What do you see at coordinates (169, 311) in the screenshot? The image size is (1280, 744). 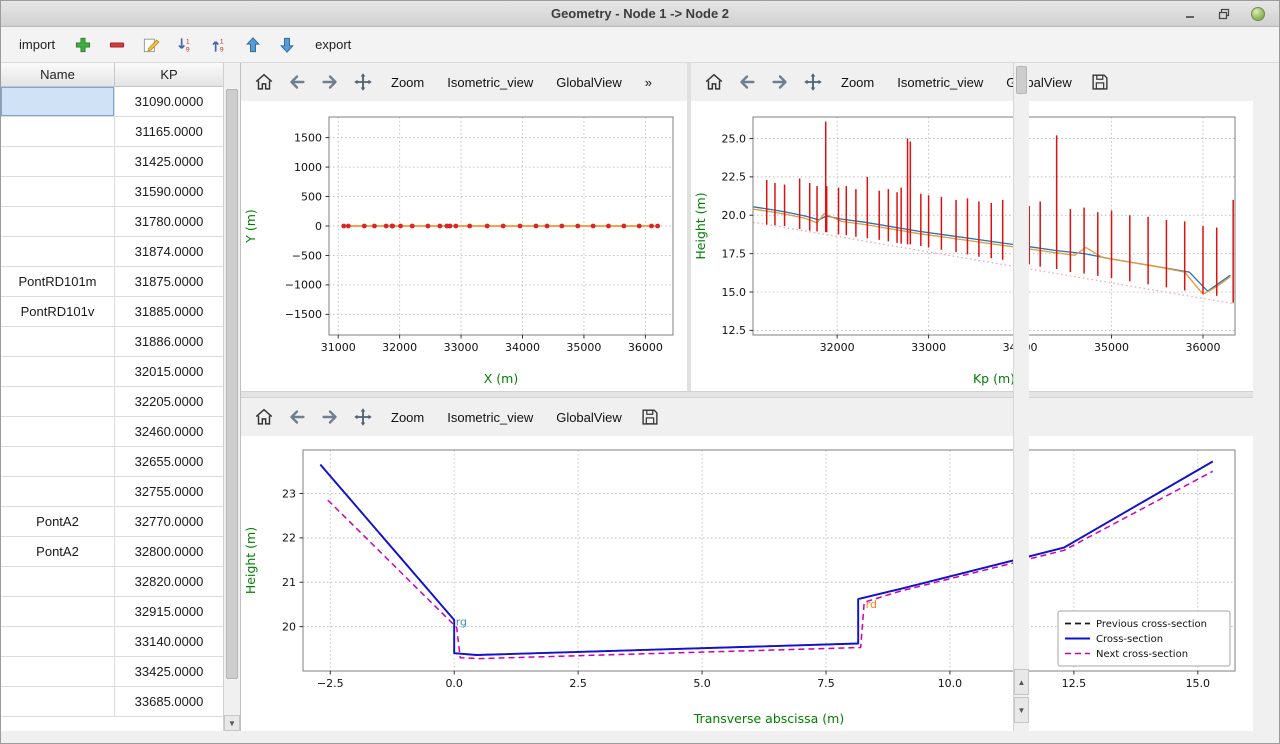 I see `kp-cell: 31885.0000` at bounding box center [169, 311].